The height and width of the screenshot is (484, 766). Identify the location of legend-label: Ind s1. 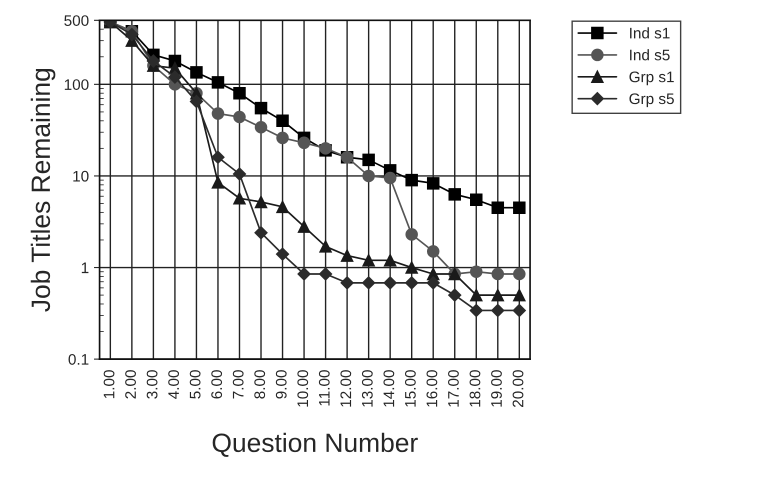
(650, 33).